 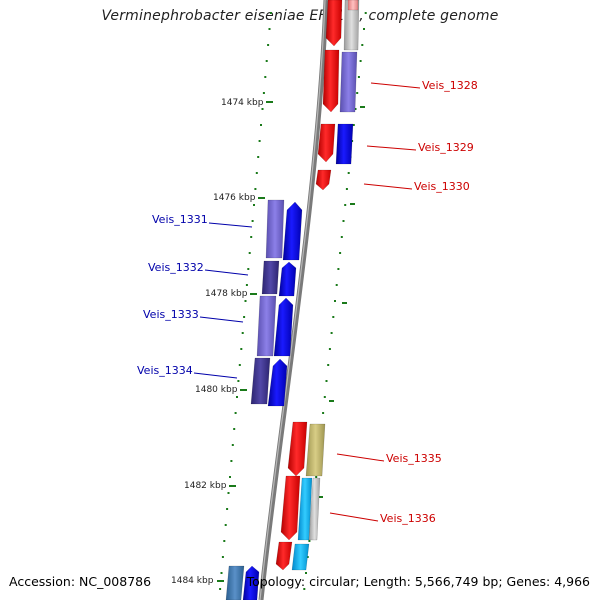 What do you see at coordinates (205, 486) in the screenshot?
I see `kbp-label: 1482 kbp` at bounding box center [205, 486].